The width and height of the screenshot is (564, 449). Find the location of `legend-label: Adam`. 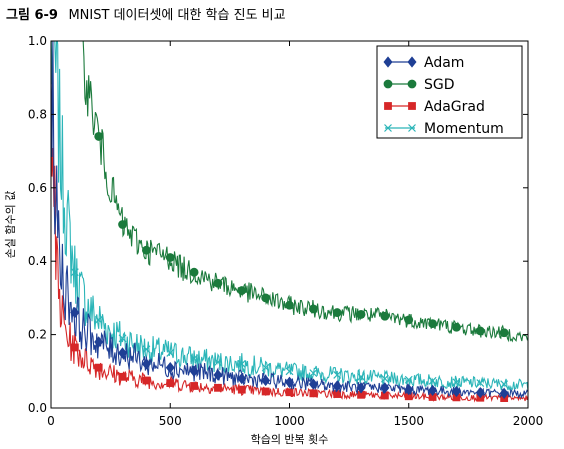

legend-label: Adam is located at coordinates (444, 63).